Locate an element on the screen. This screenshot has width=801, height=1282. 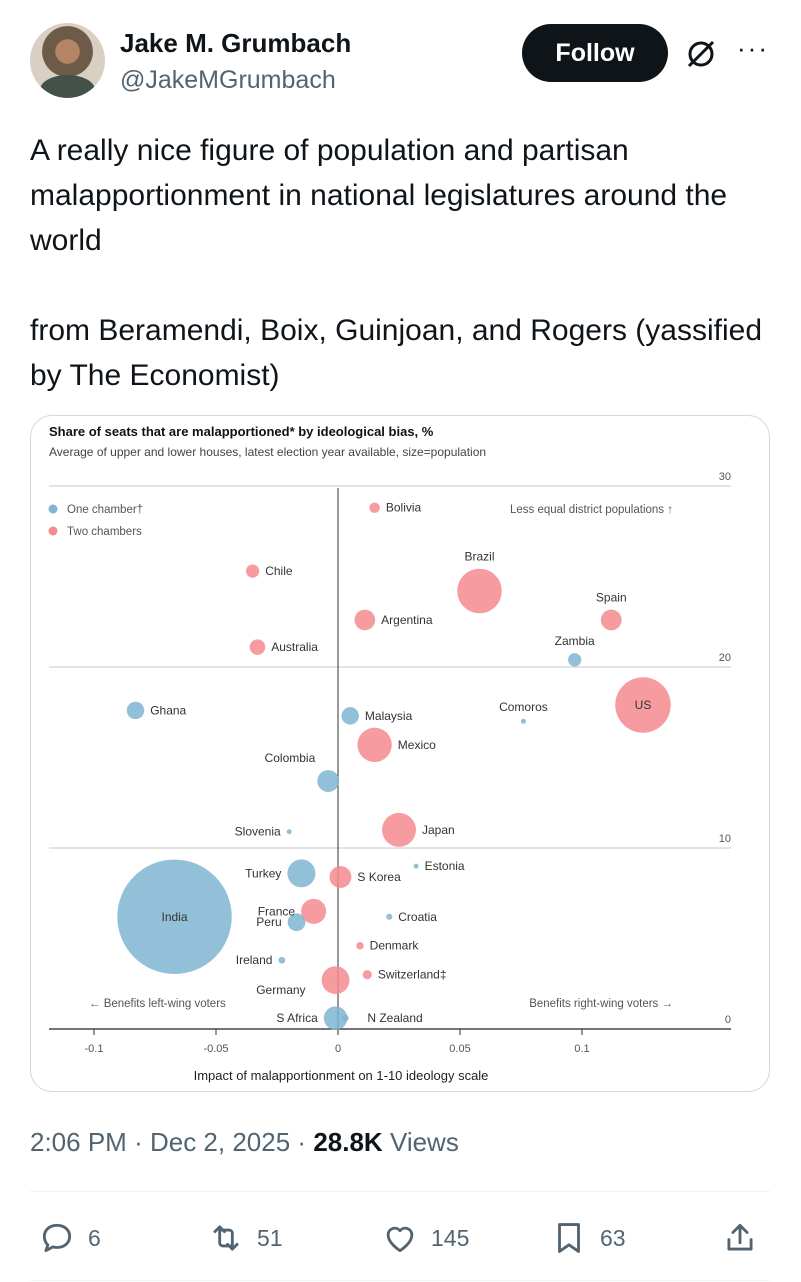
heart-icon is located at coordinates (400, 1239).